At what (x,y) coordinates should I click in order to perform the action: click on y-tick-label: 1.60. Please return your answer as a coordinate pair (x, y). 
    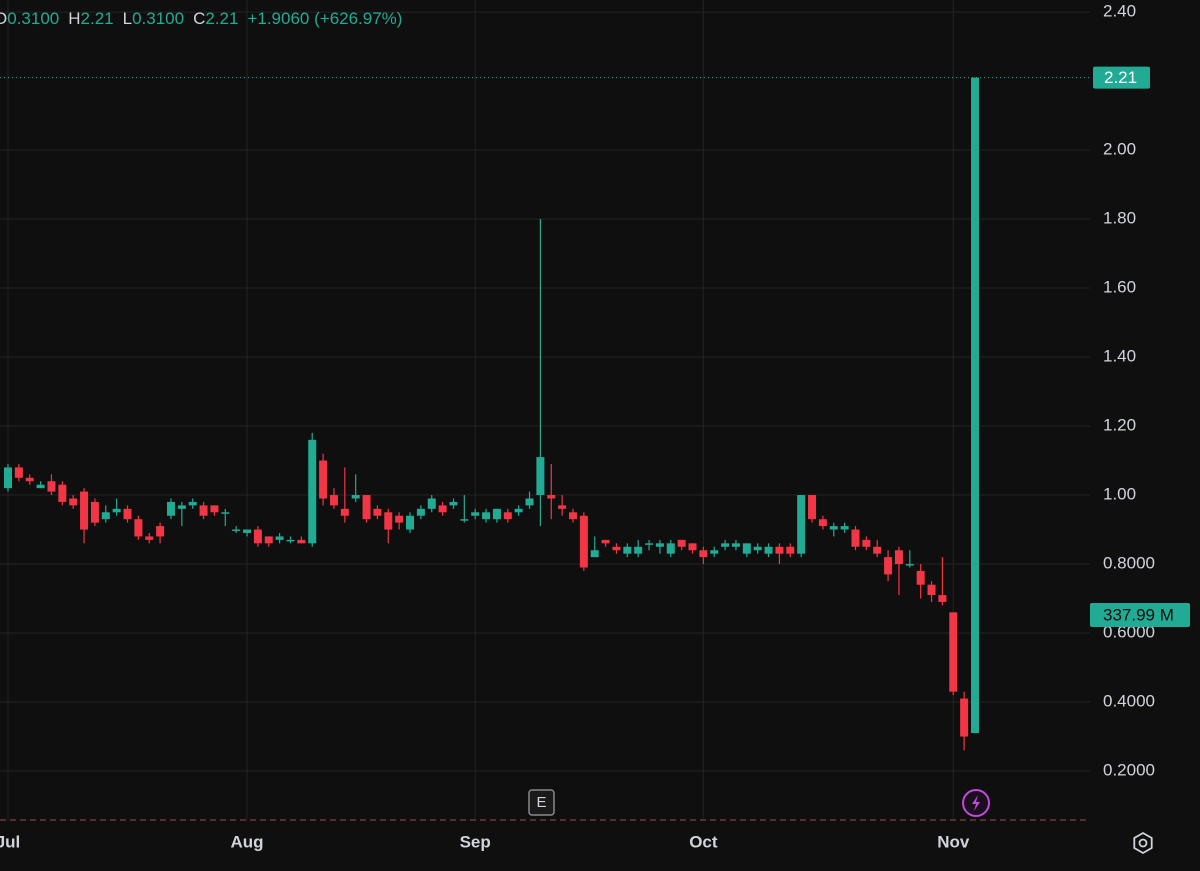
    Looking at the image, I should click on (1119, 287).